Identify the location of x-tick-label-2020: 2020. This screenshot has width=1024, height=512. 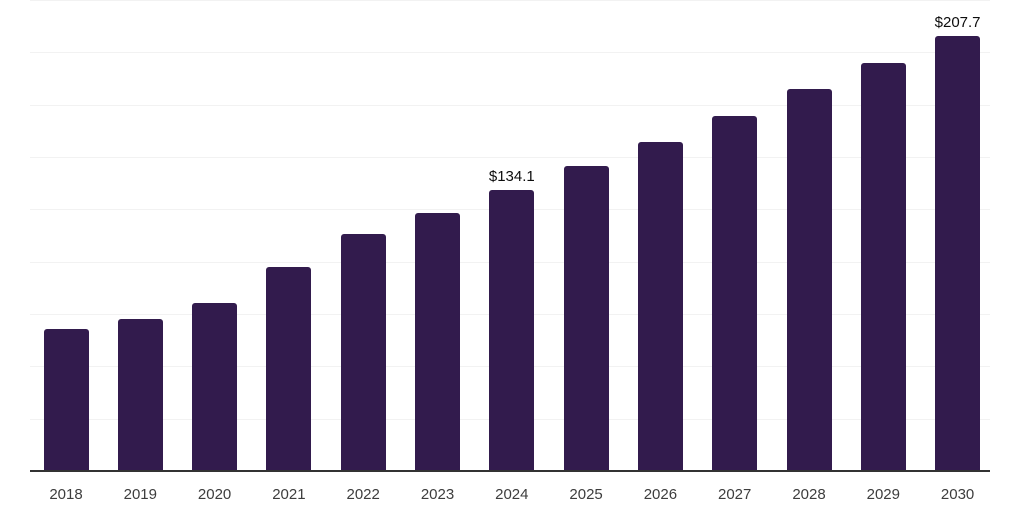
(214, 494).